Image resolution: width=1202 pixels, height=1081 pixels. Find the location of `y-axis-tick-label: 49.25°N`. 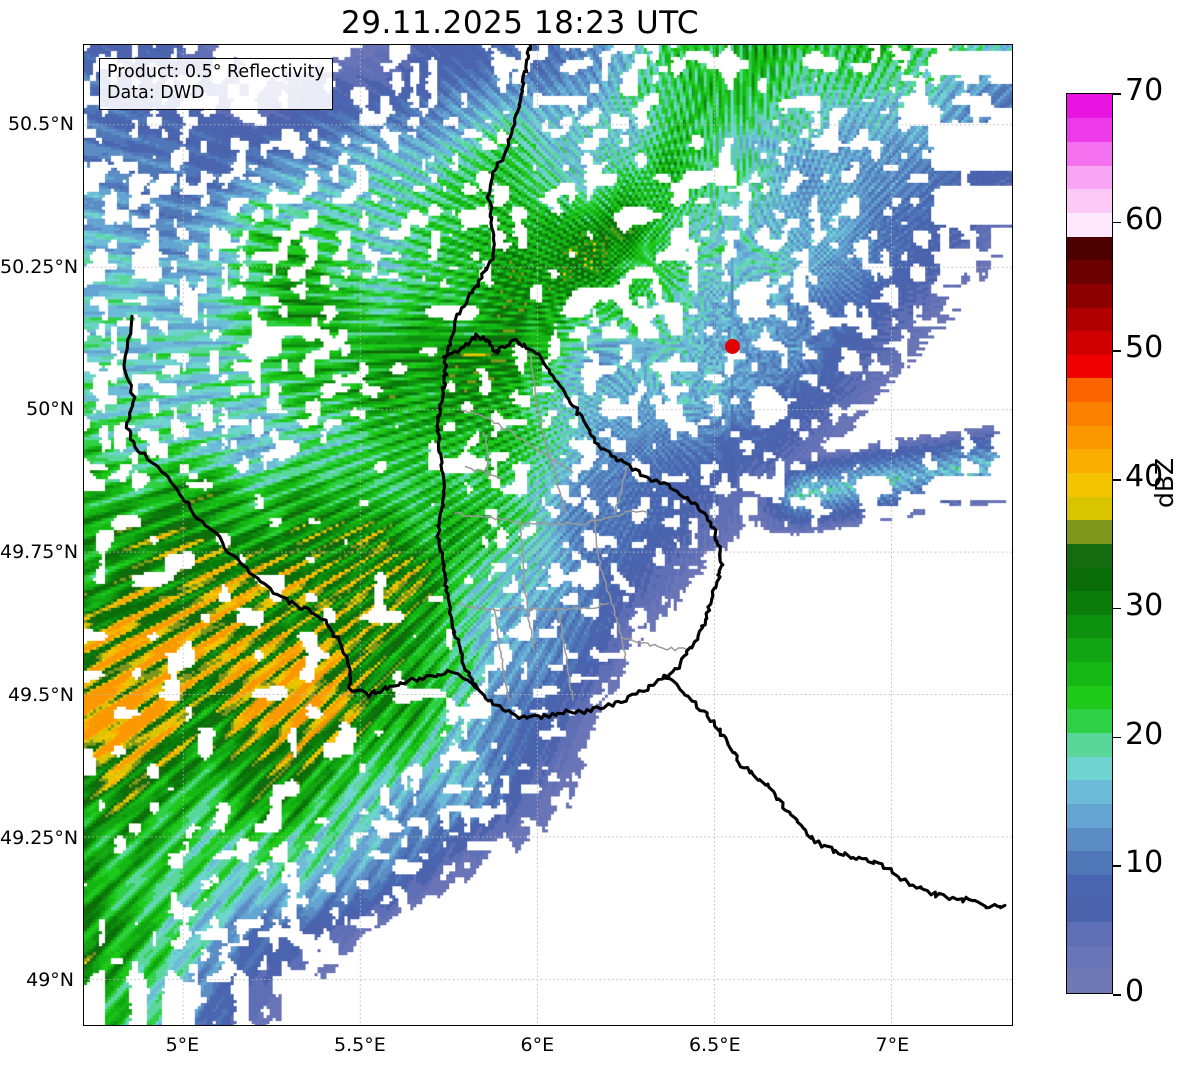

y-axis-tick-label: 49.25°N is located at coordinates (39, 837).